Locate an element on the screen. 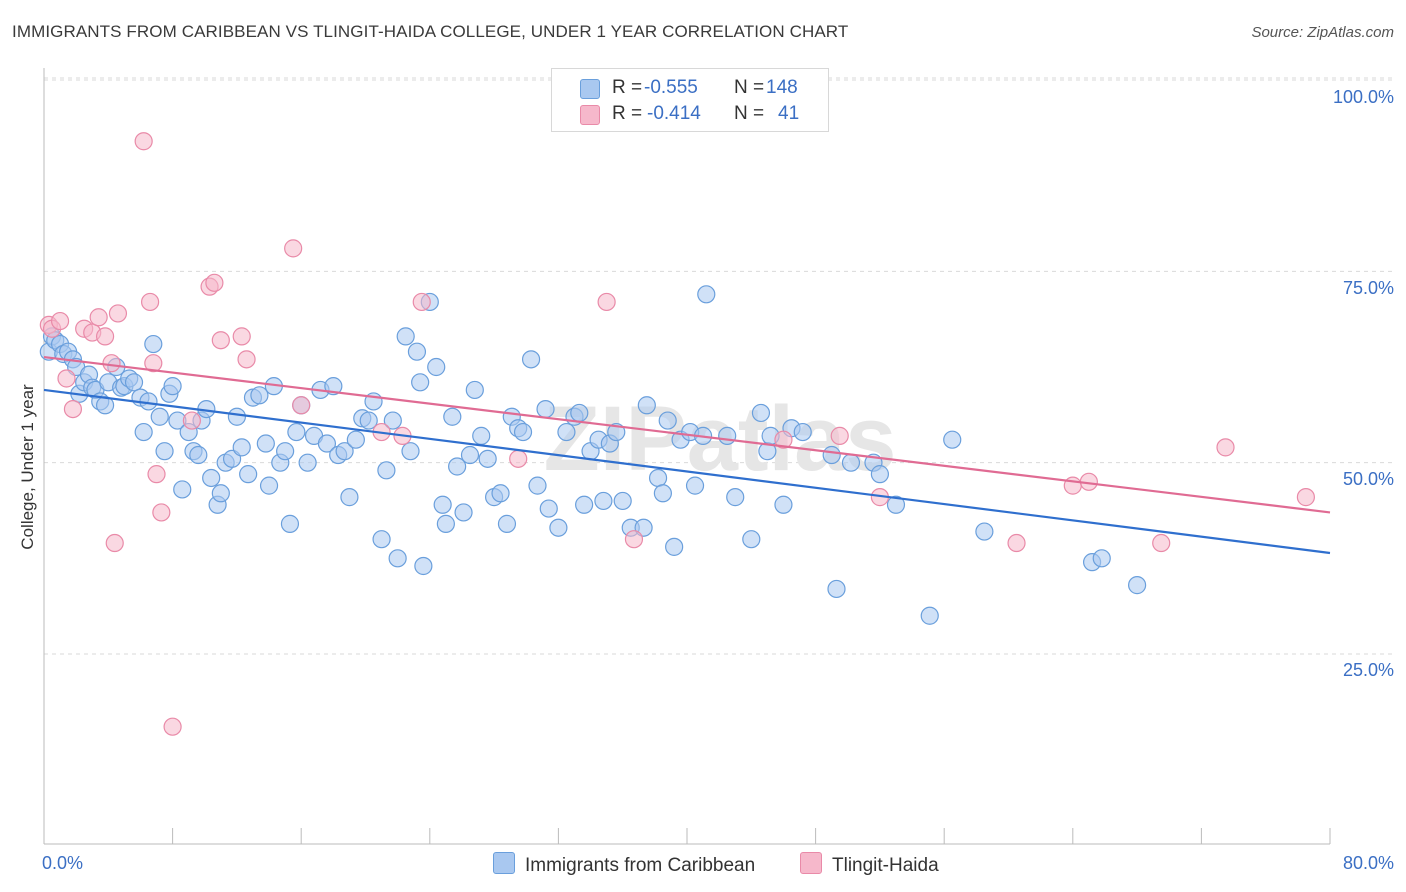 Image resolution: width=1406 pixels, height=892 pixels. legend-row-caribbean: R = -0.555 N = 148 is located at coordinates (690, 88).